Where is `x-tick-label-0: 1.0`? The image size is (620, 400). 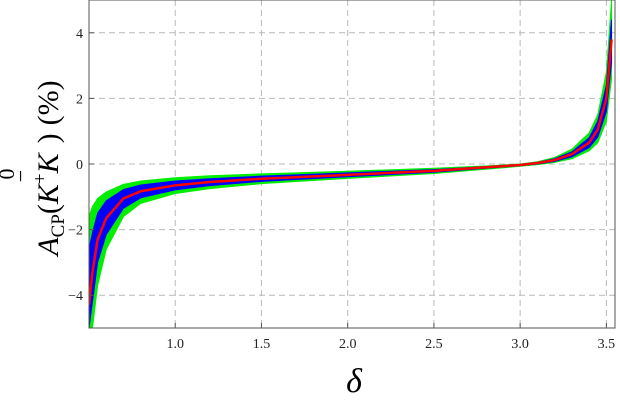 x-tick-label-0: 1.0 is located at coordinates (175, 344).